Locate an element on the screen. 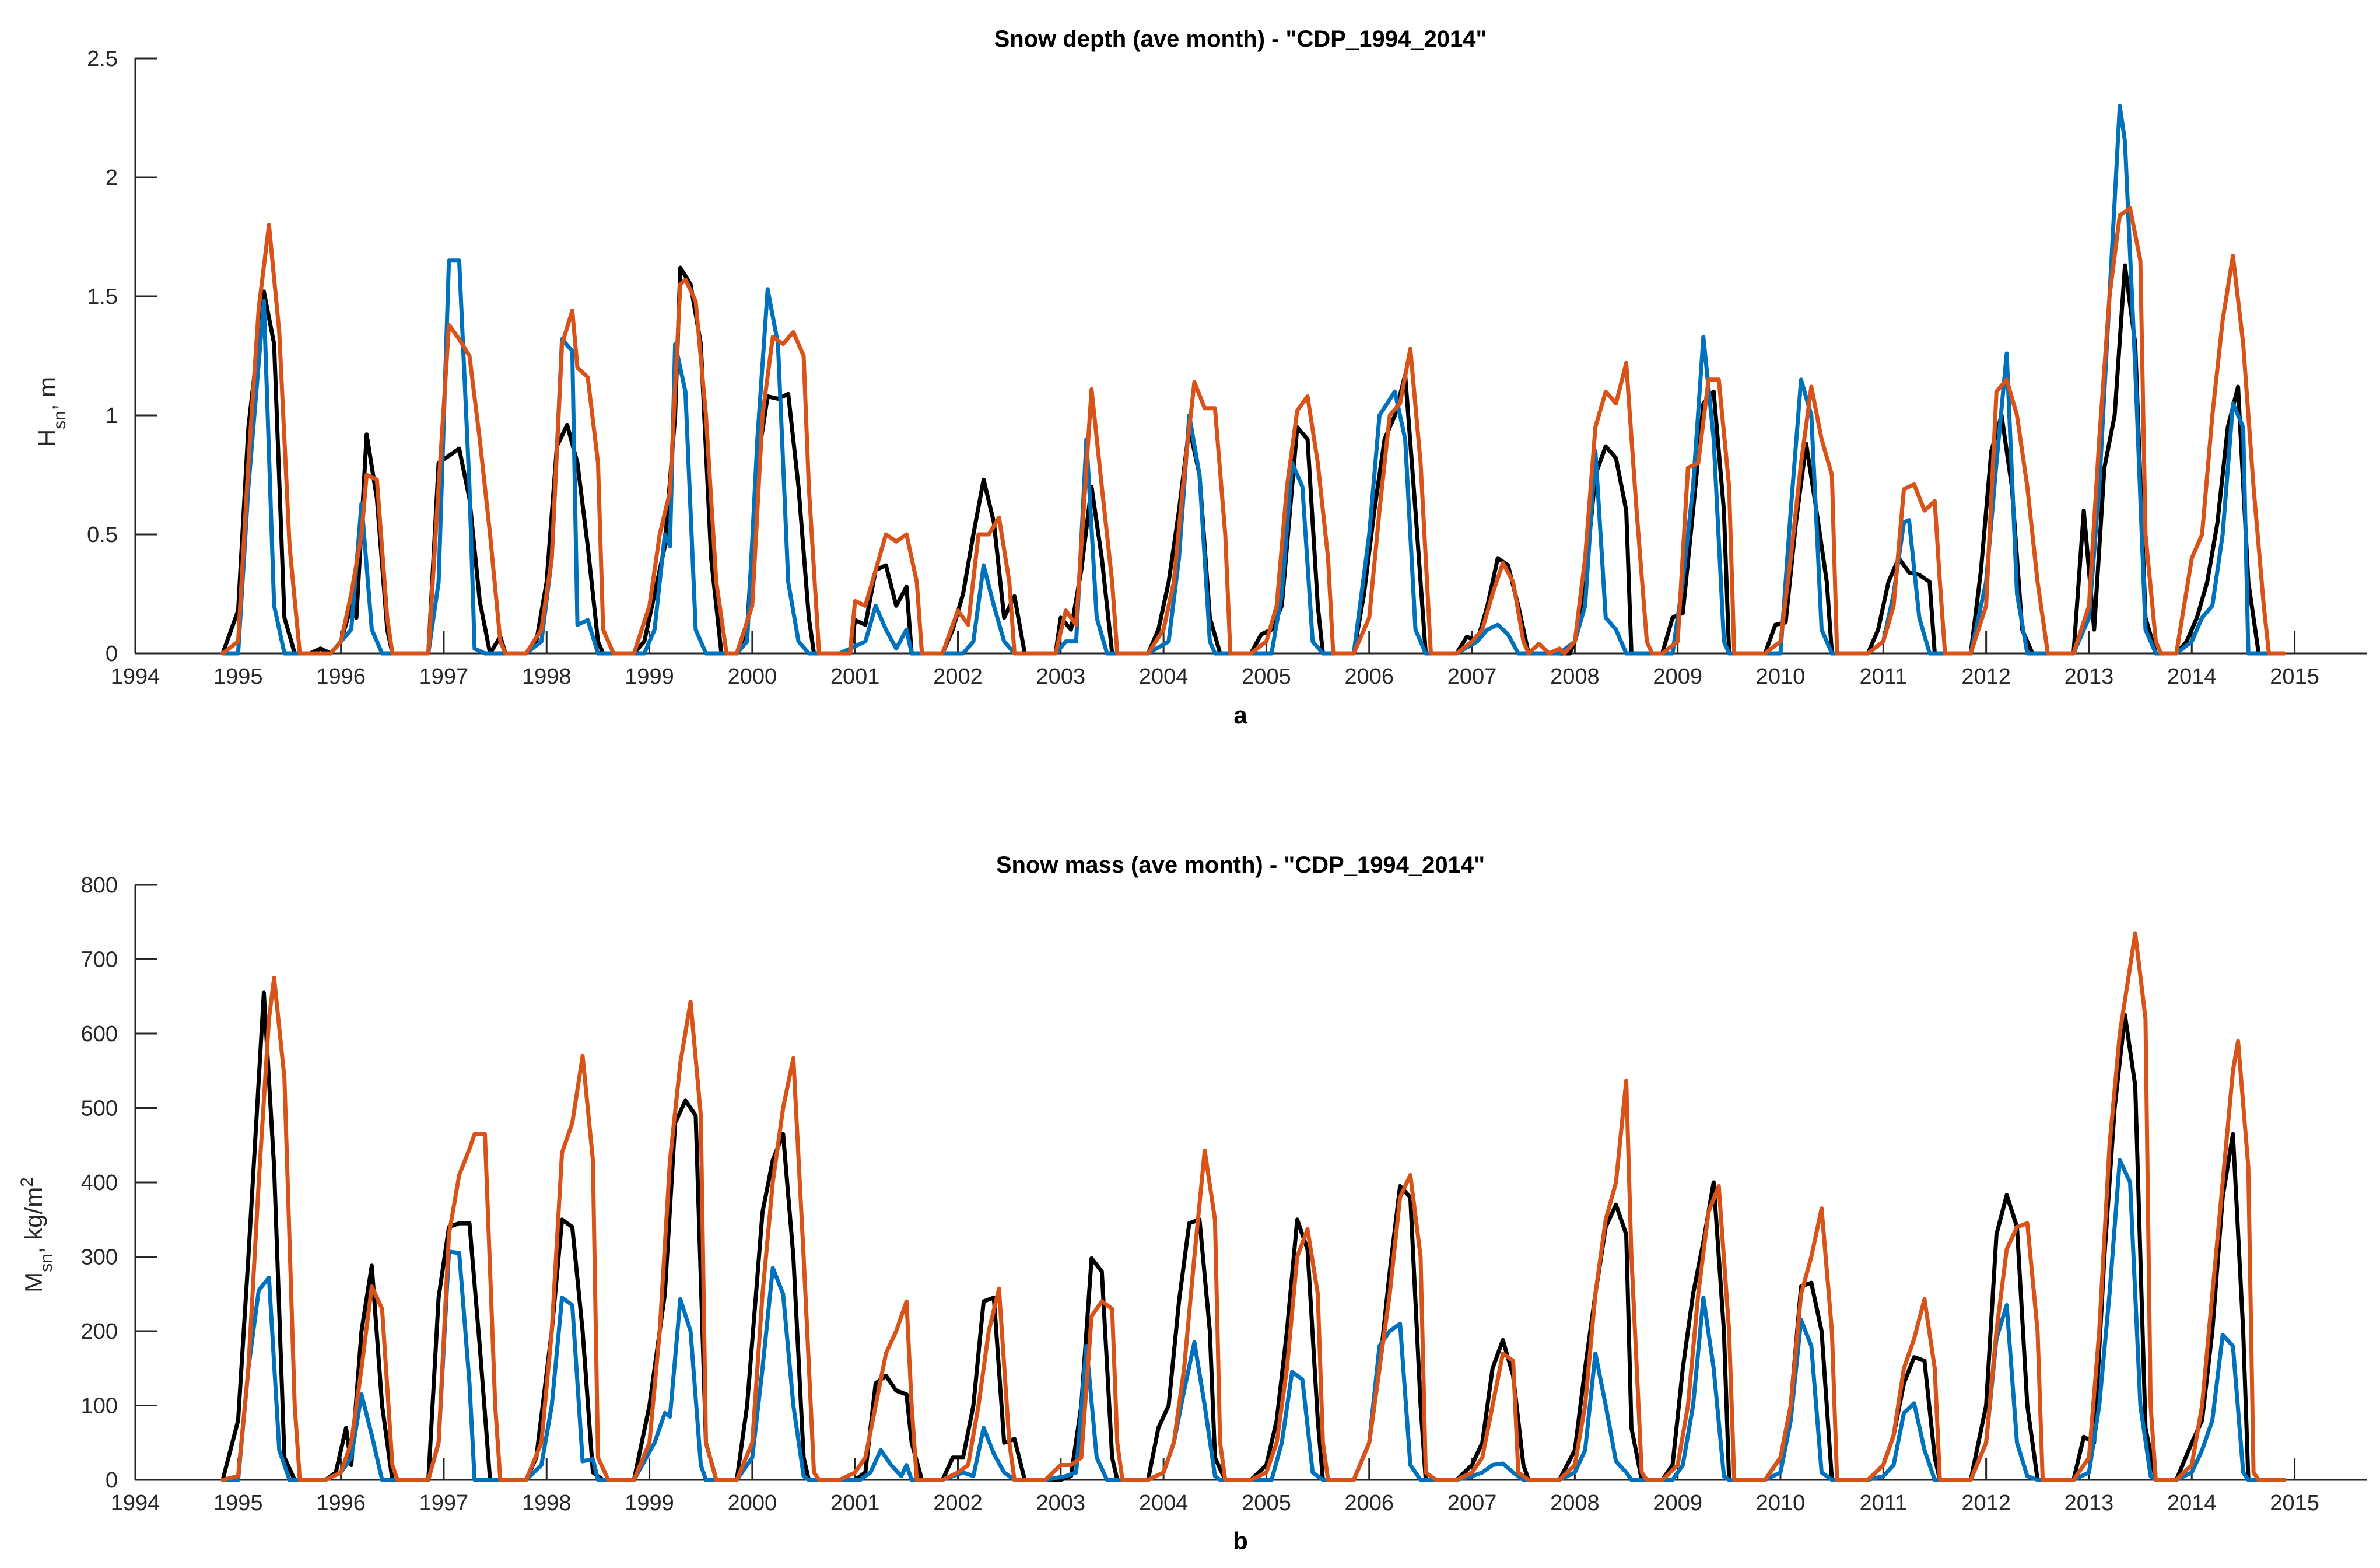 The image size is (2380, 1568). y-tick-label: 1 is located at coordinates (112, 416).